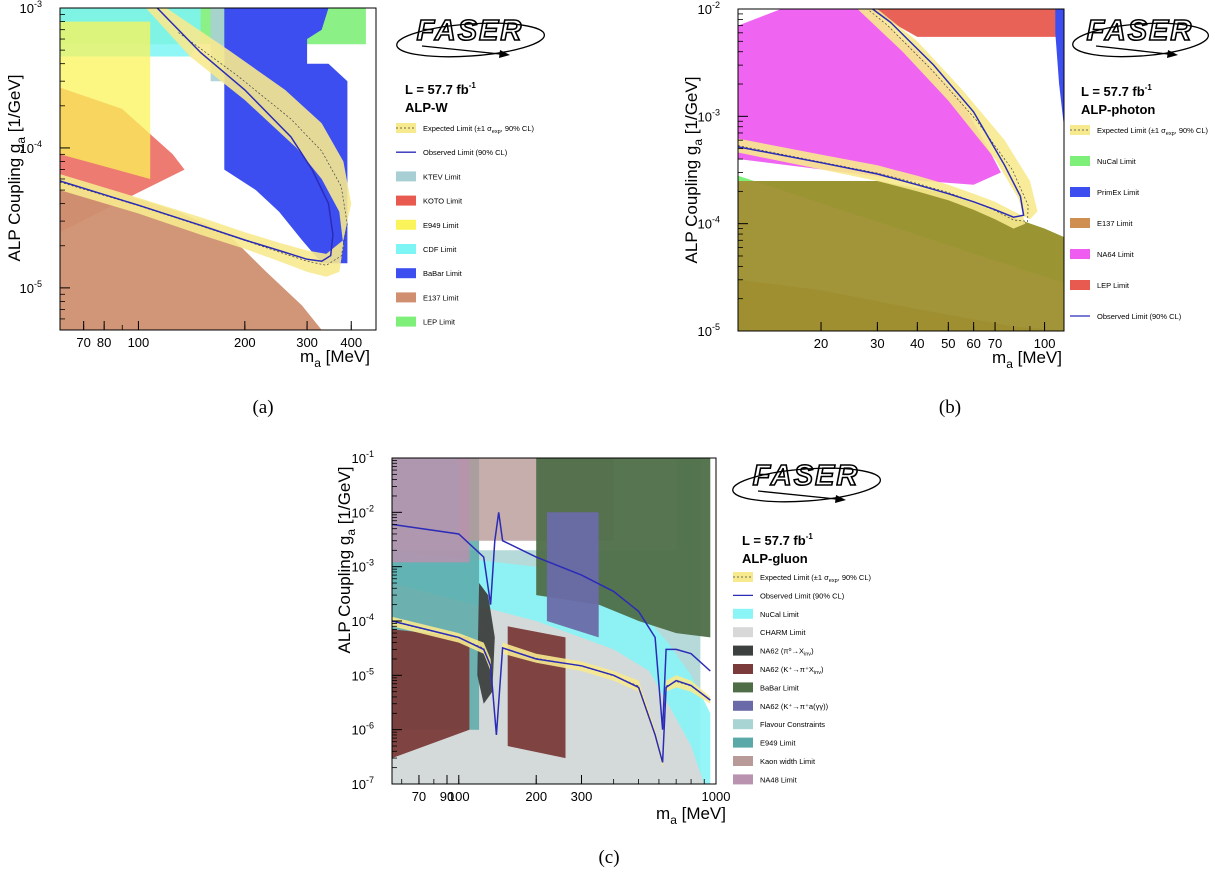  I want to click on legend-item: BaBar Limit, so click(766, 687).